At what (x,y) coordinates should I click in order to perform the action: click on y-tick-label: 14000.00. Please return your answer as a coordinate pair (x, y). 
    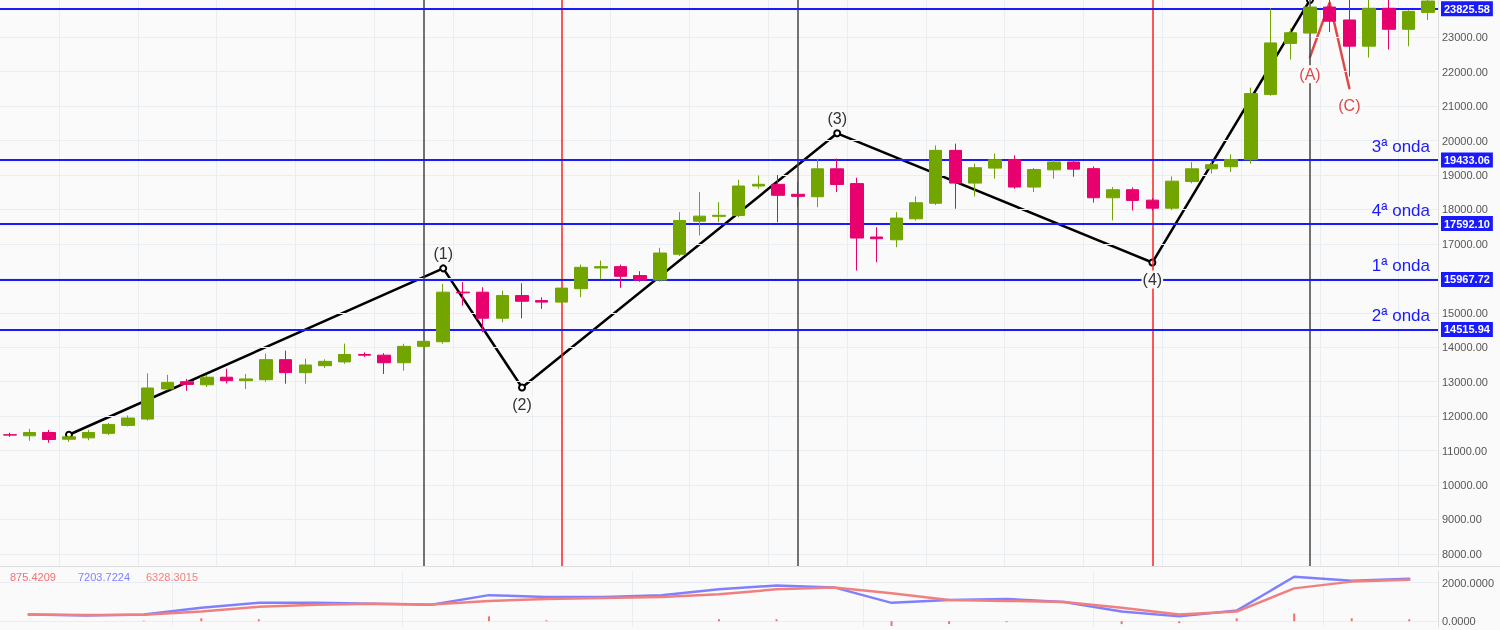
    Looking at the image, I should click on (1465, 347).